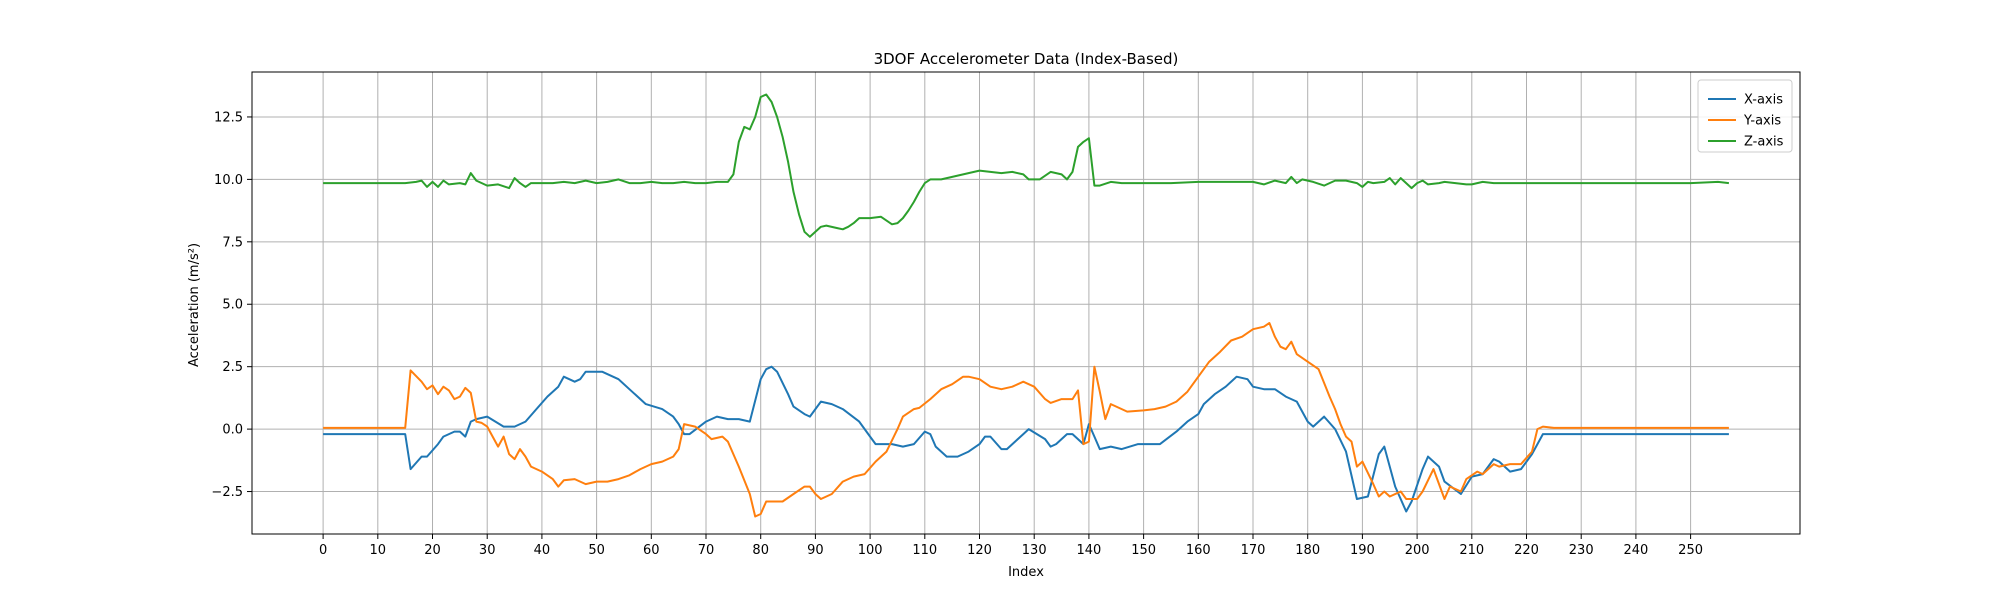  I want to click on x-tick-label: 220, so click(1526, 550).